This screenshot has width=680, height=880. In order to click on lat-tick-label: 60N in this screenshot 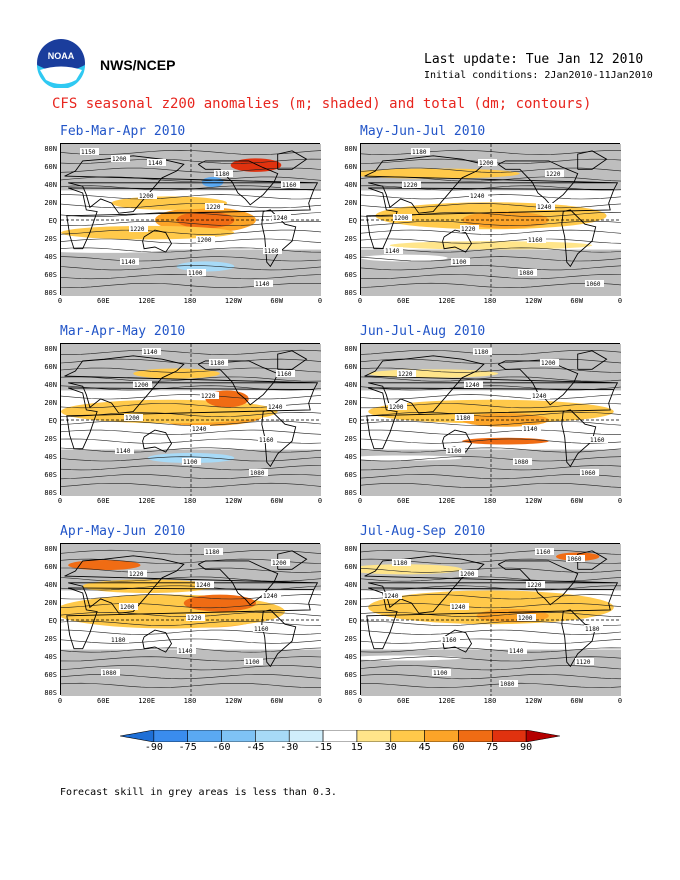, I will do `click(50, 167)`.